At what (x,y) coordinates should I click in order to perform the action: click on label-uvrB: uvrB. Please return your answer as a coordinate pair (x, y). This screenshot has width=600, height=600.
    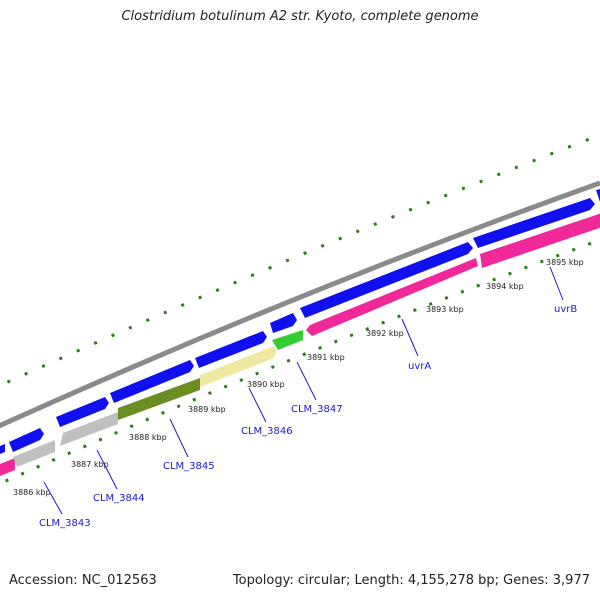
    Looking at the image, I should click on (565, 309).